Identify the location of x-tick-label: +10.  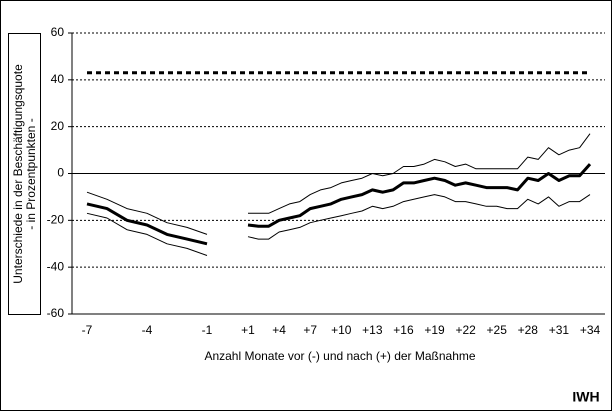
(341, 330).